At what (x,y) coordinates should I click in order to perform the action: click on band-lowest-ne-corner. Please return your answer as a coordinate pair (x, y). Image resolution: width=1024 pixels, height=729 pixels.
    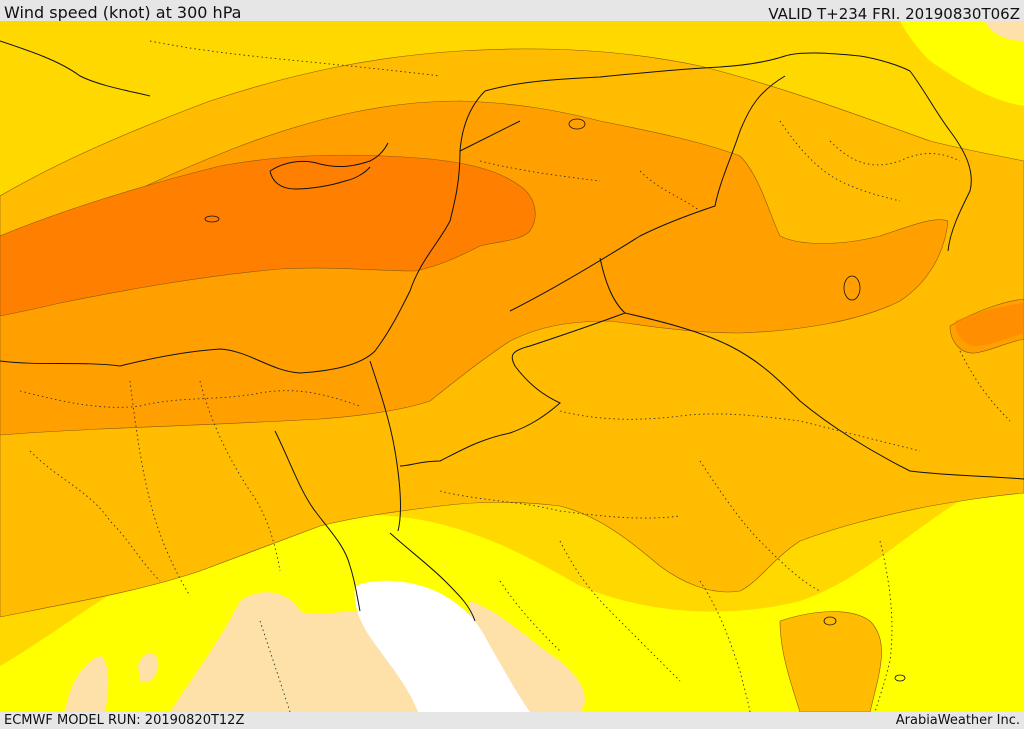
    Looking at the image, I should click on (1004, 31).